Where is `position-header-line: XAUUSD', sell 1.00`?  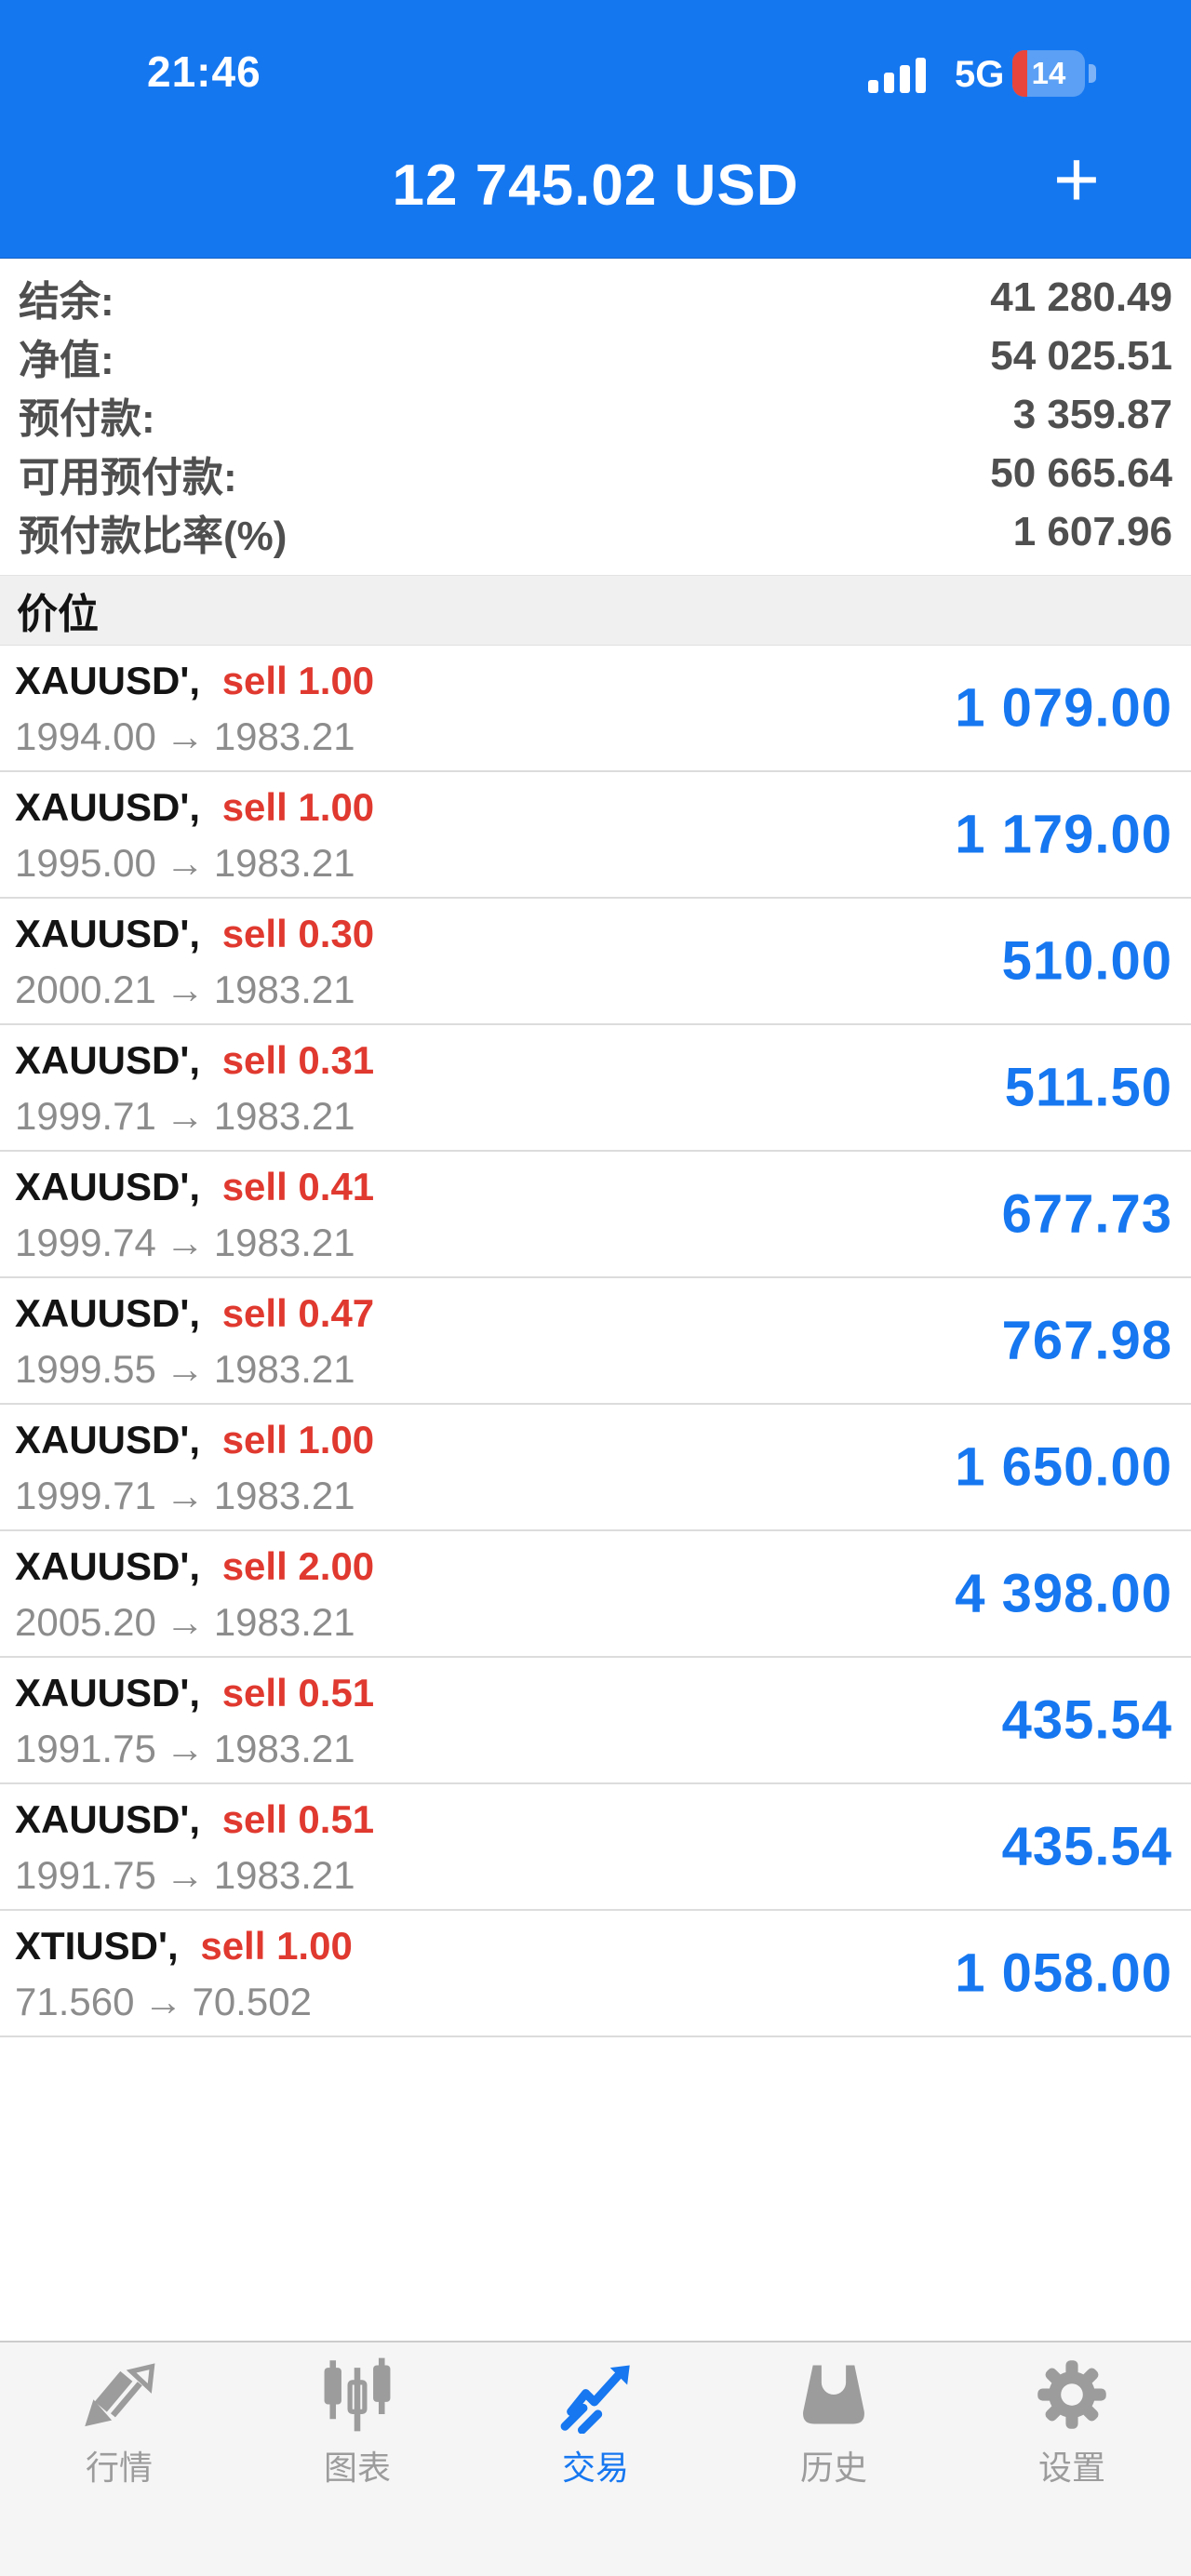
position-header-line: XAUUSD', sell 1.00 is located at coordinates (194, 681).